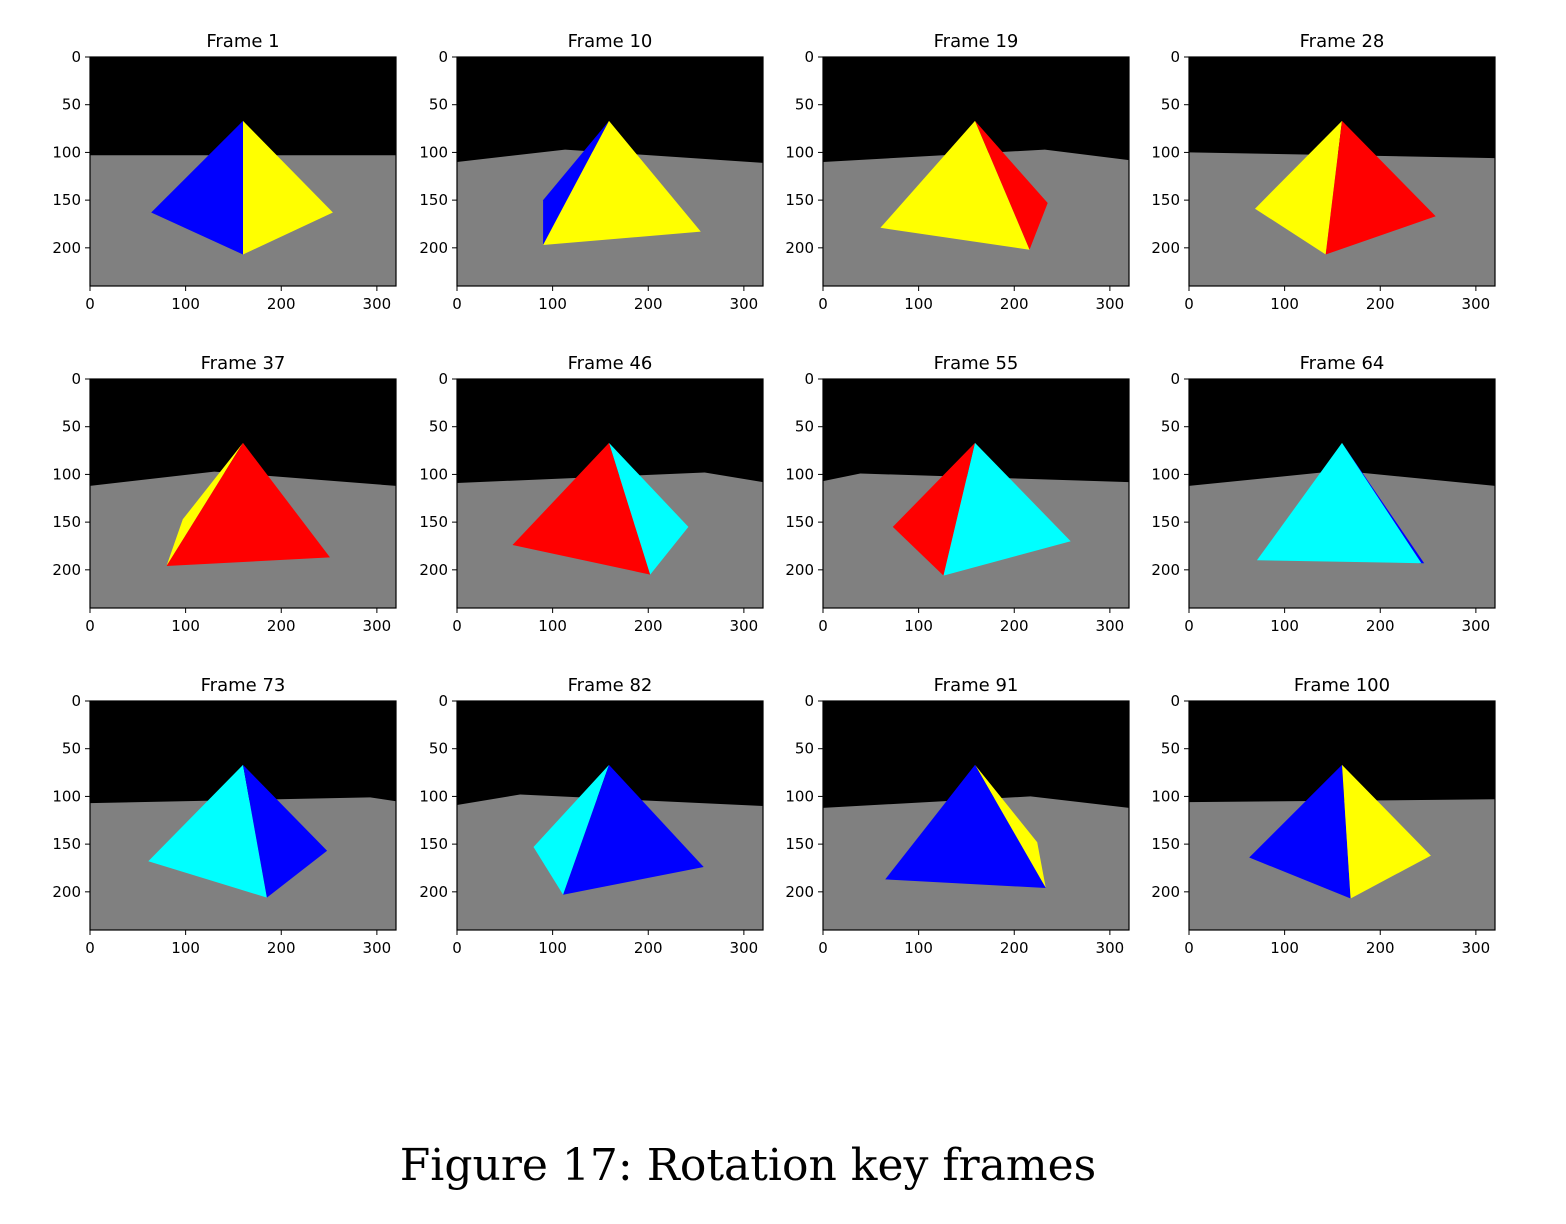 Image resolution: width=1566 pixels, height=1224 pixels. I want to click on subplot: Frame 82 0 100 200 300 0 50 100 150 200, so click(591, 816).